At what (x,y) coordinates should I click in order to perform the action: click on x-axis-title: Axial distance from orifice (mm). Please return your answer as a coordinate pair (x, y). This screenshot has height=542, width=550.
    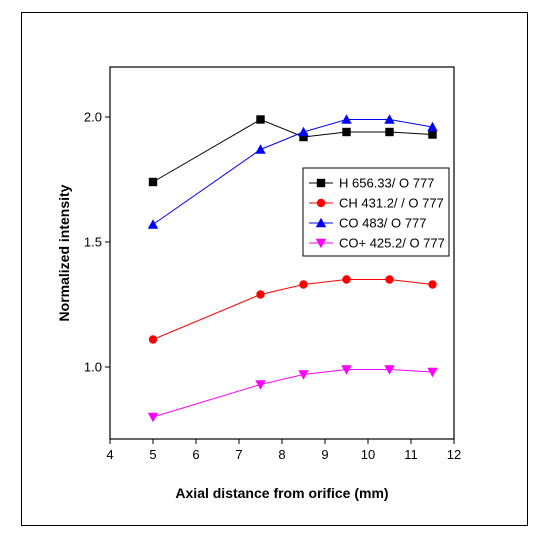
    Looking at the image, I should click on (281, 493).